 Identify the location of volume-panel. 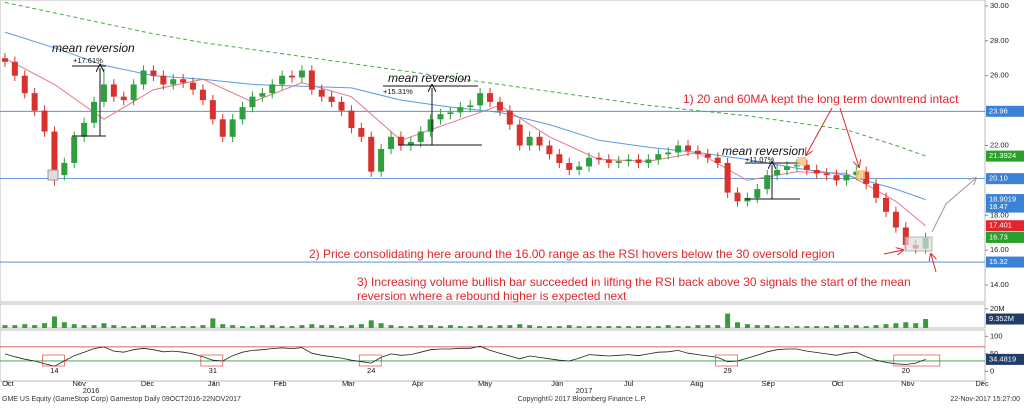
(493, 316).